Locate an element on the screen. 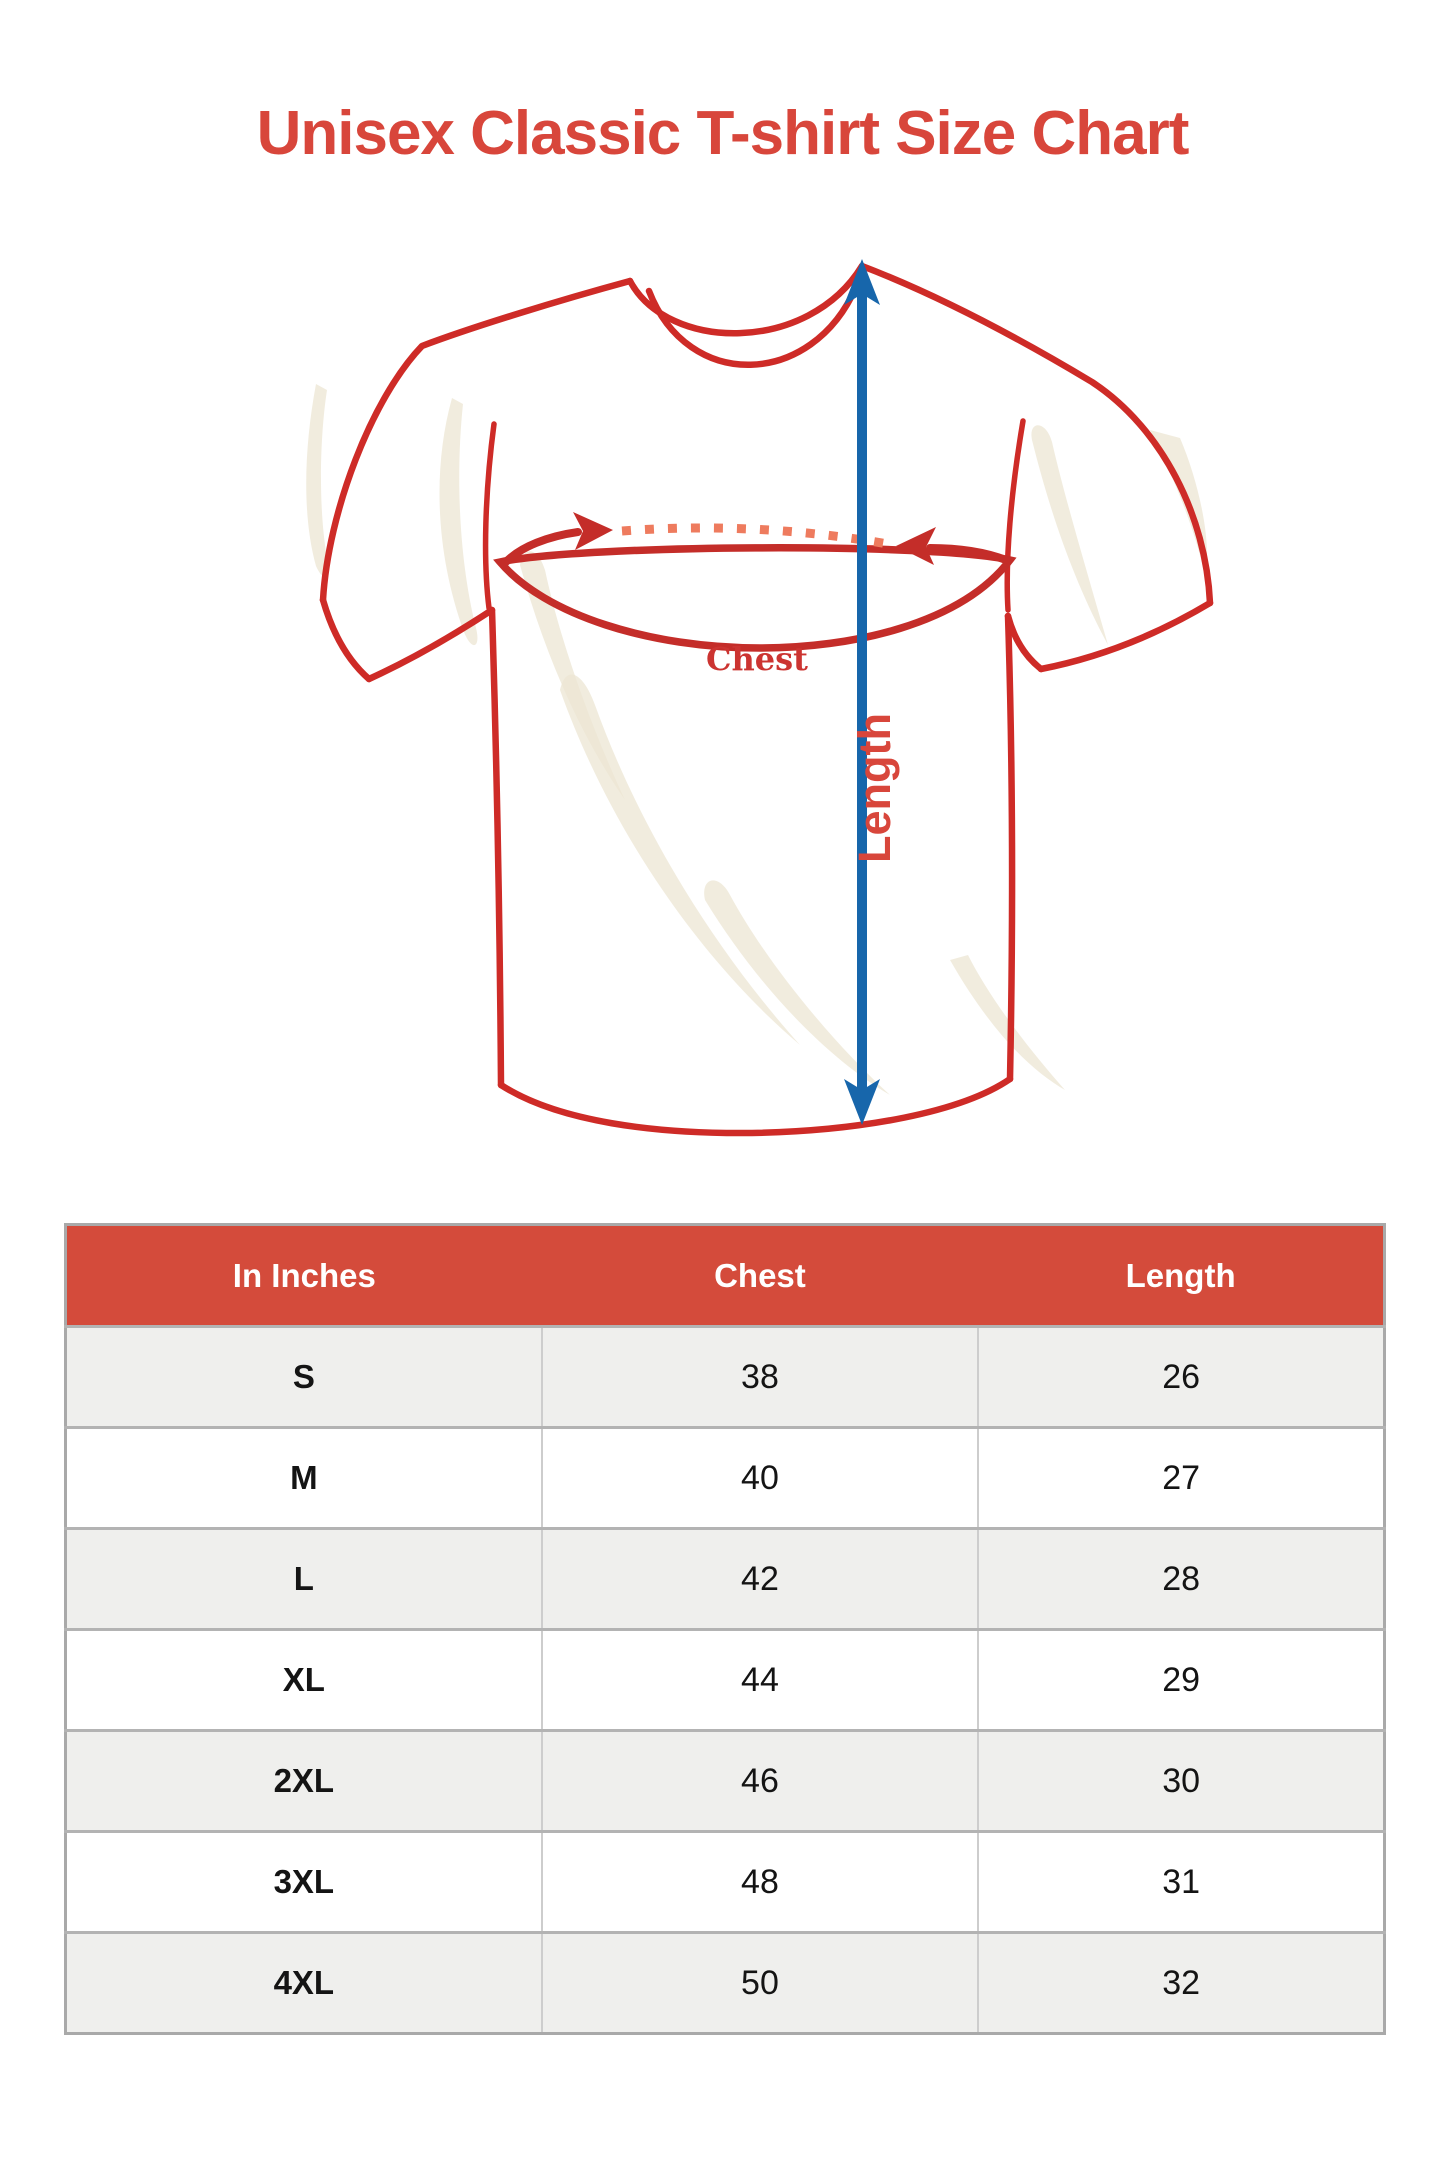 The width and height of the screenshot is (1445, 2167). length-arrow-bottom-head is located at coordinates (862, 1102).